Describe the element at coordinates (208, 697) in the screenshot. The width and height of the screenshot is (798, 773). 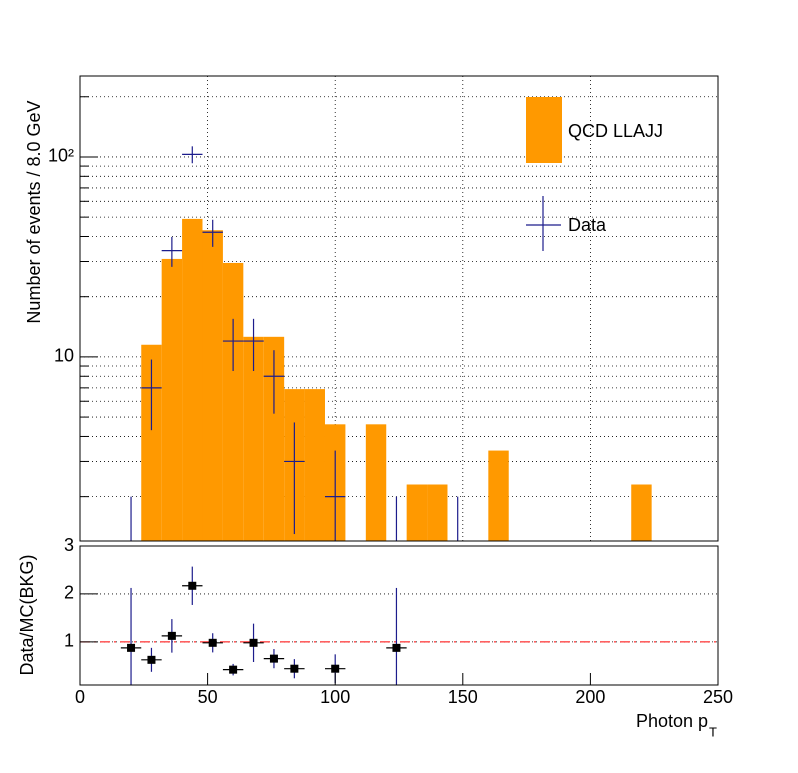
I see `x-tick-label: 50` at that location.